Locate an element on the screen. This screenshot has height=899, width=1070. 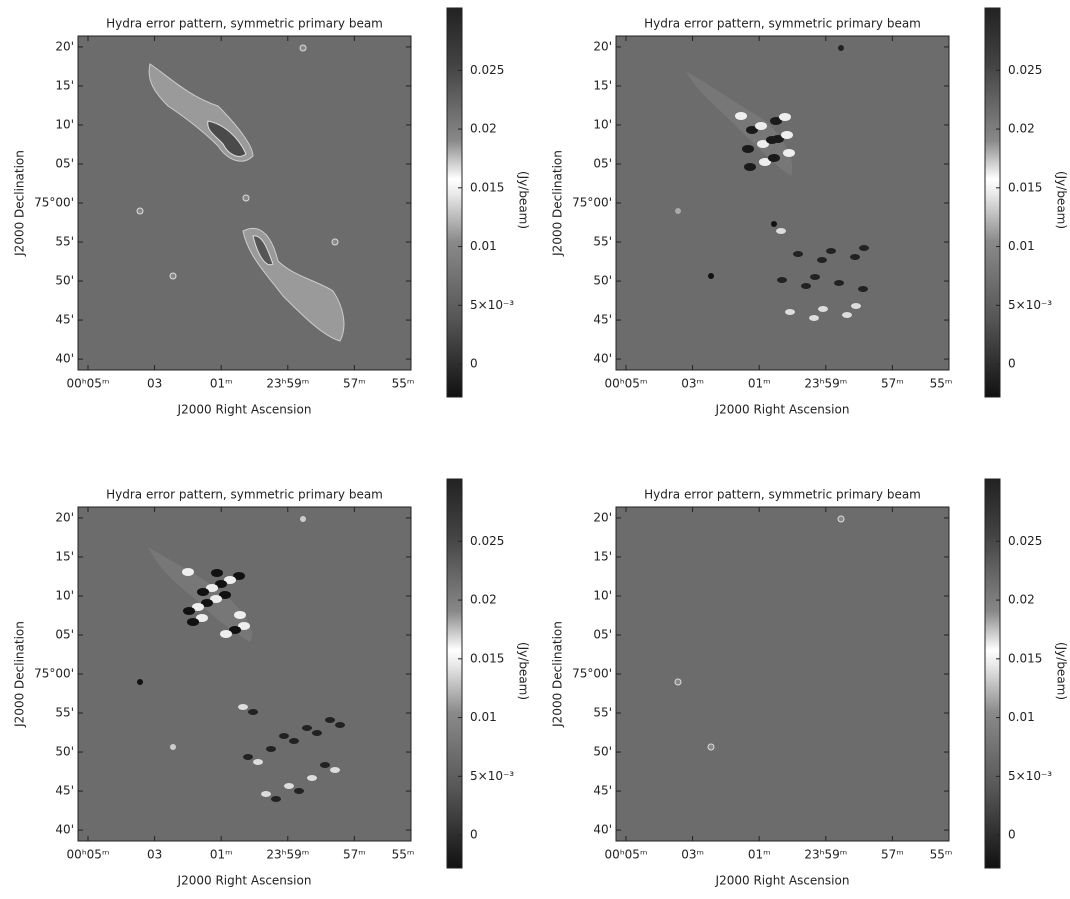
y-tick-label: 20' is located at coordinates (602, 46).